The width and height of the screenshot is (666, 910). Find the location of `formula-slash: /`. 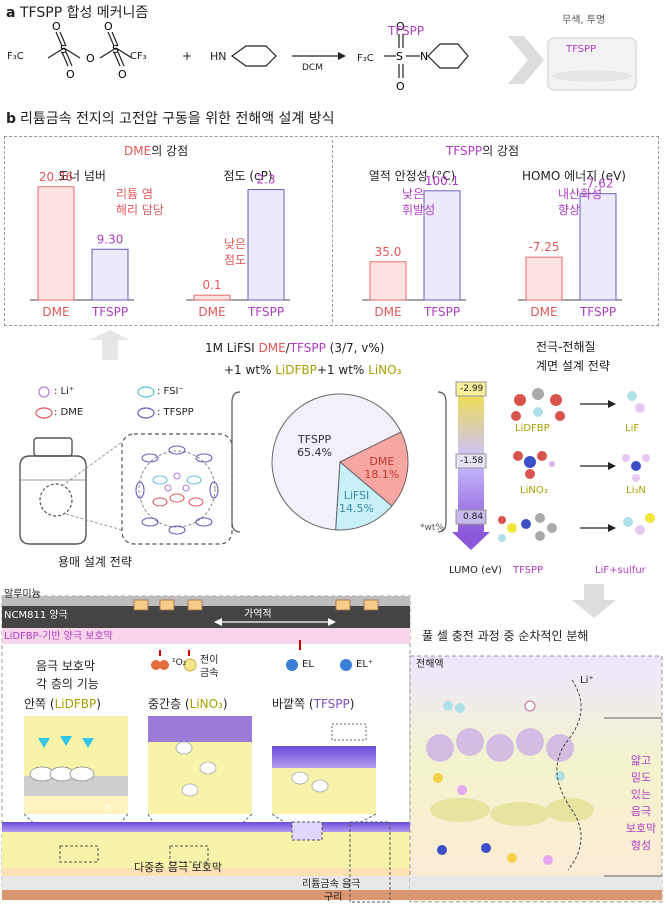

formula-slash: / is located at coordinates (287, 348).